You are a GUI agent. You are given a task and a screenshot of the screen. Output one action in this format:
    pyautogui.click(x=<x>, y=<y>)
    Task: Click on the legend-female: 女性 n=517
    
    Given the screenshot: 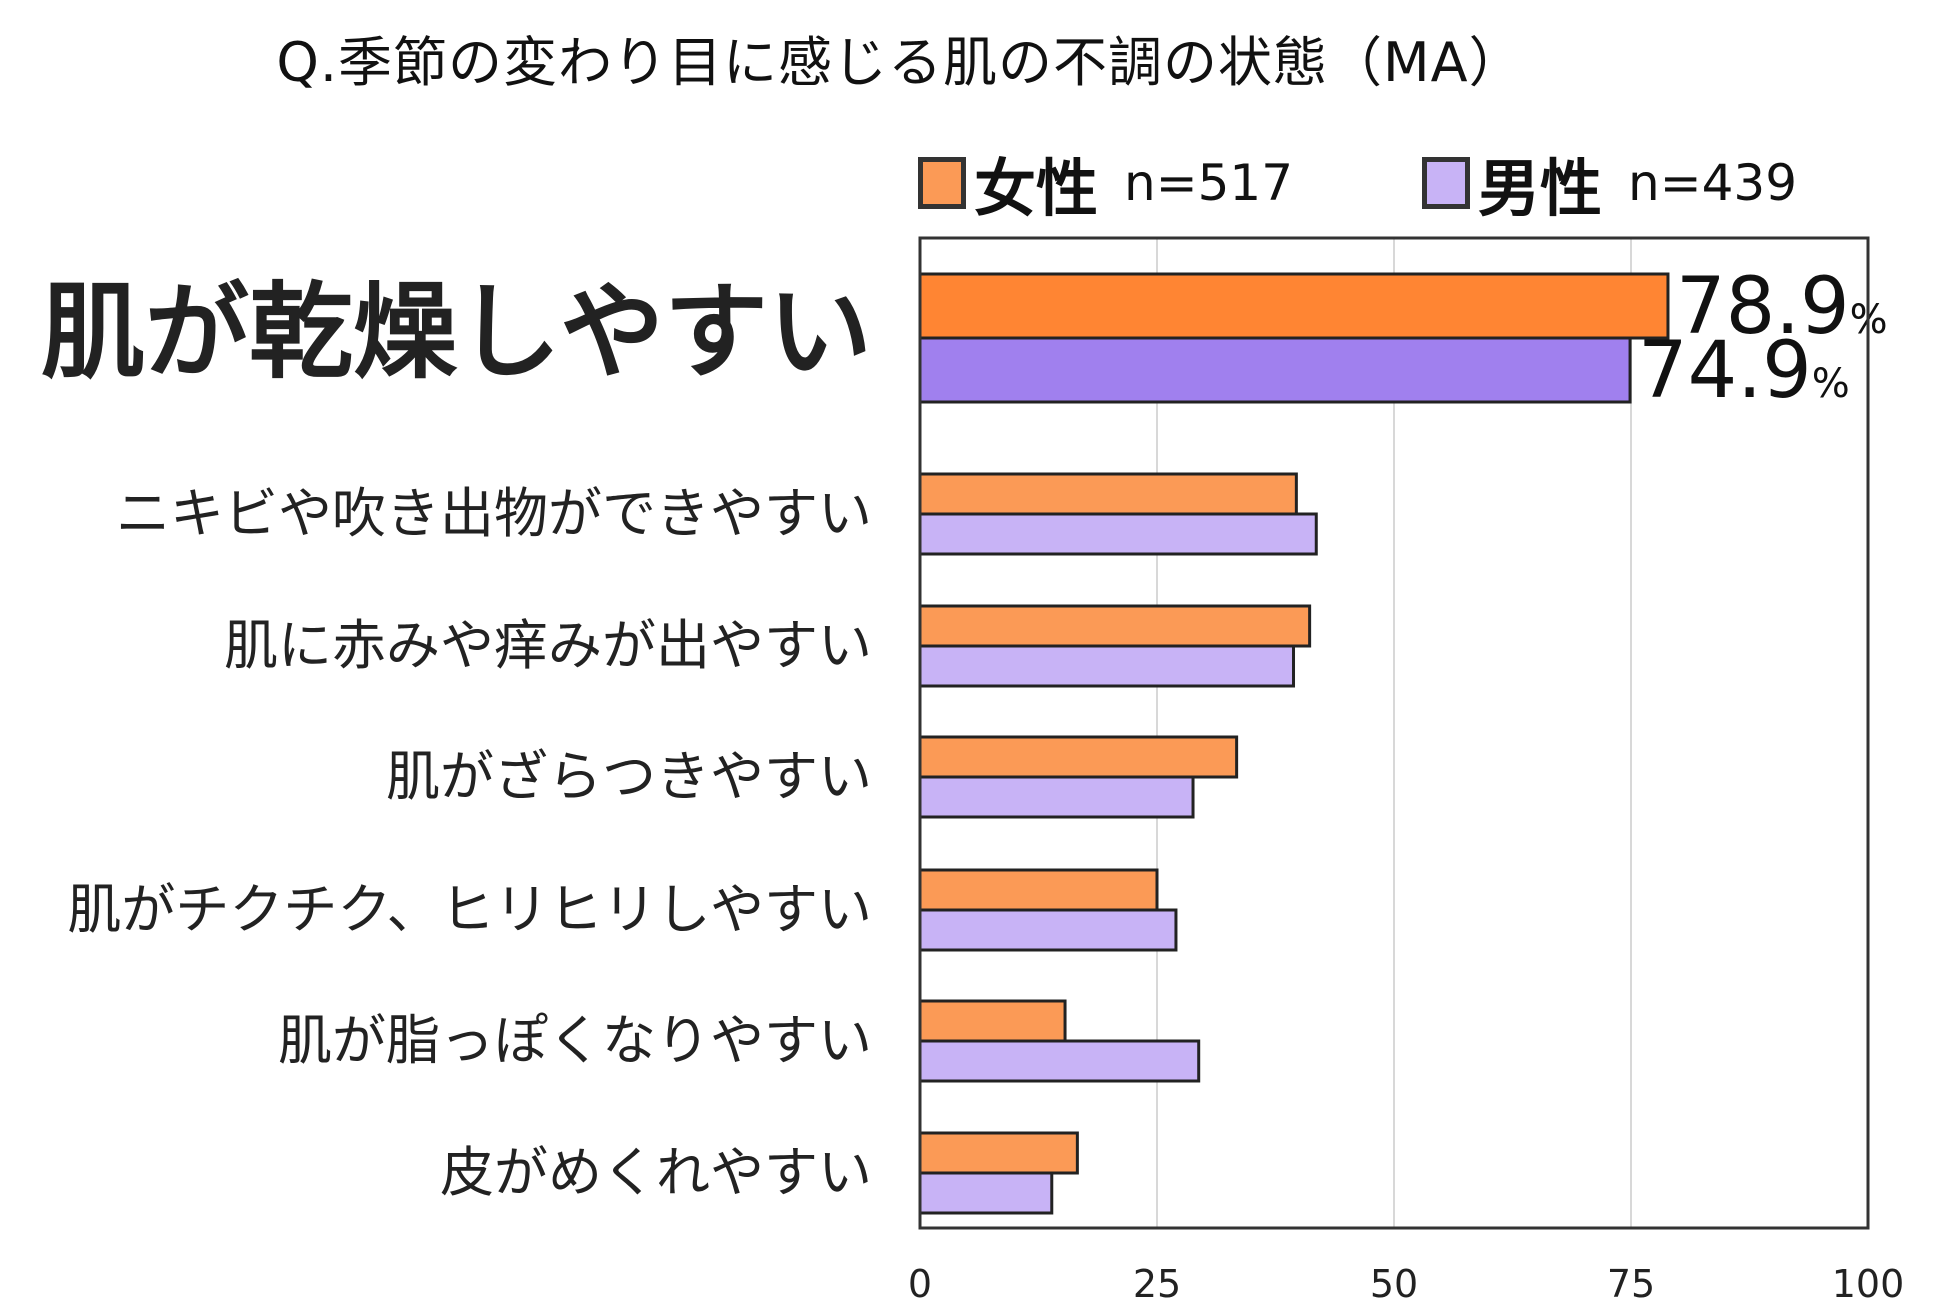 What is the action you would take?
    pyautogui.click(x=1106, y=186)
    